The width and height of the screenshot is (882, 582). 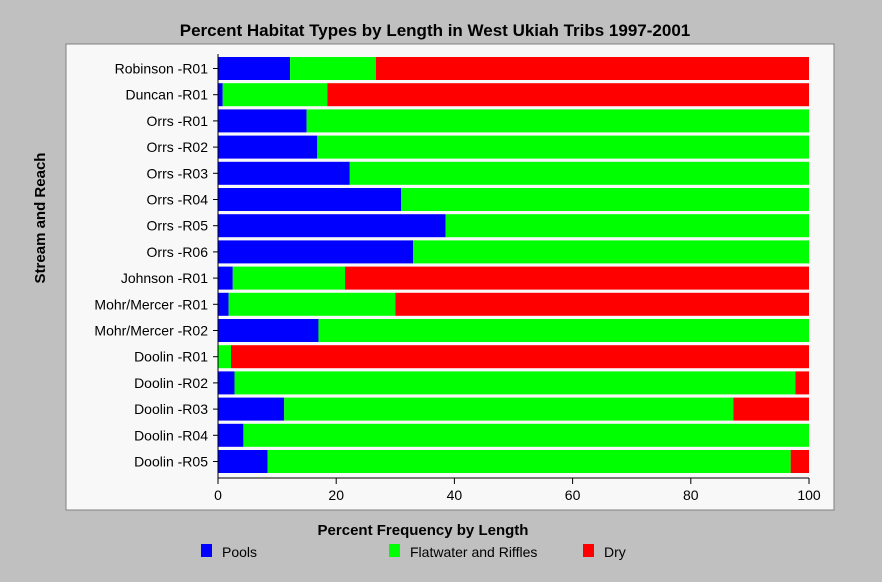 What do you see at coordinates (178, 226) in the screenshot?
I see `y-tick-label: Orrs -R05` at bounding box center [178, 226].